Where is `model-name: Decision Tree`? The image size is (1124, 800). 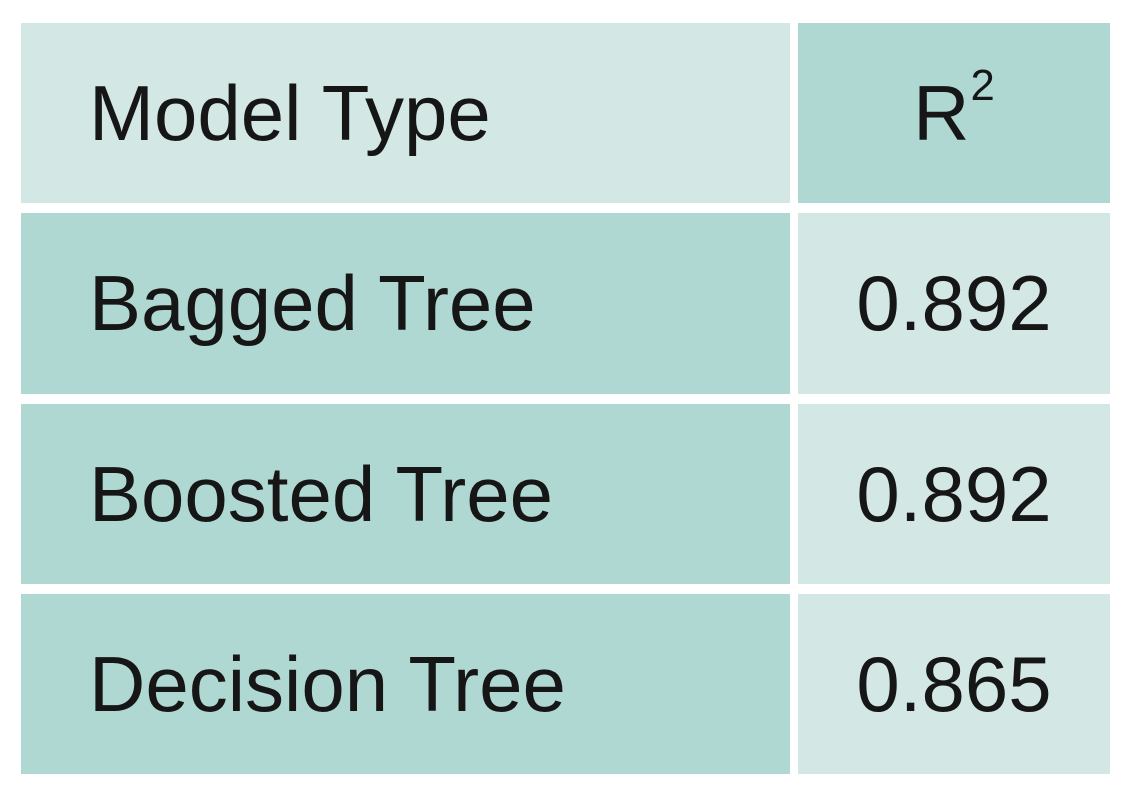 model-name: Decision Tree is located at coordinates (327, 683).